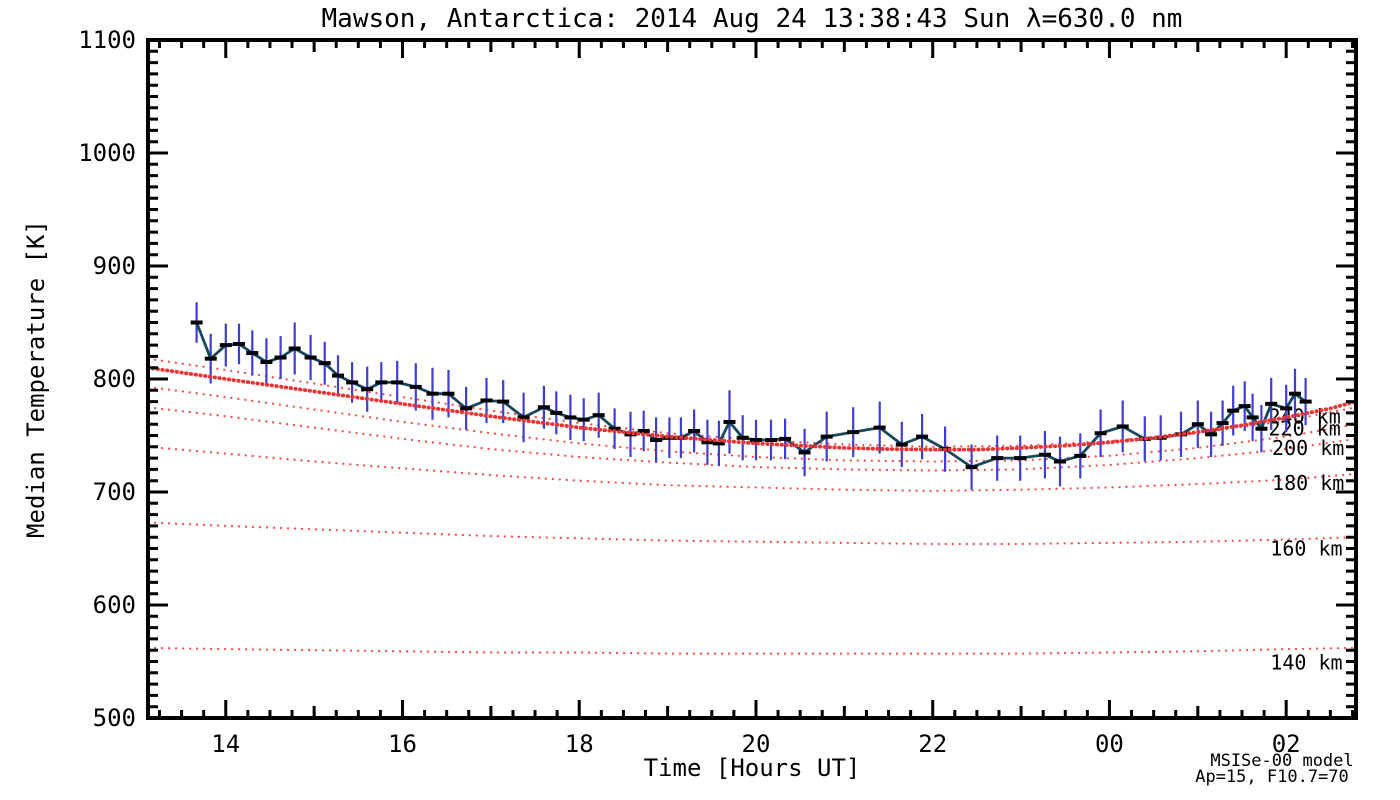 Image resolution: width=1400 pixels, height=800 pixels. What do you see at coordinates (107, 40) in the screenshot?
I see `y-tick-label: 1100` at bounding box center [107, 40].